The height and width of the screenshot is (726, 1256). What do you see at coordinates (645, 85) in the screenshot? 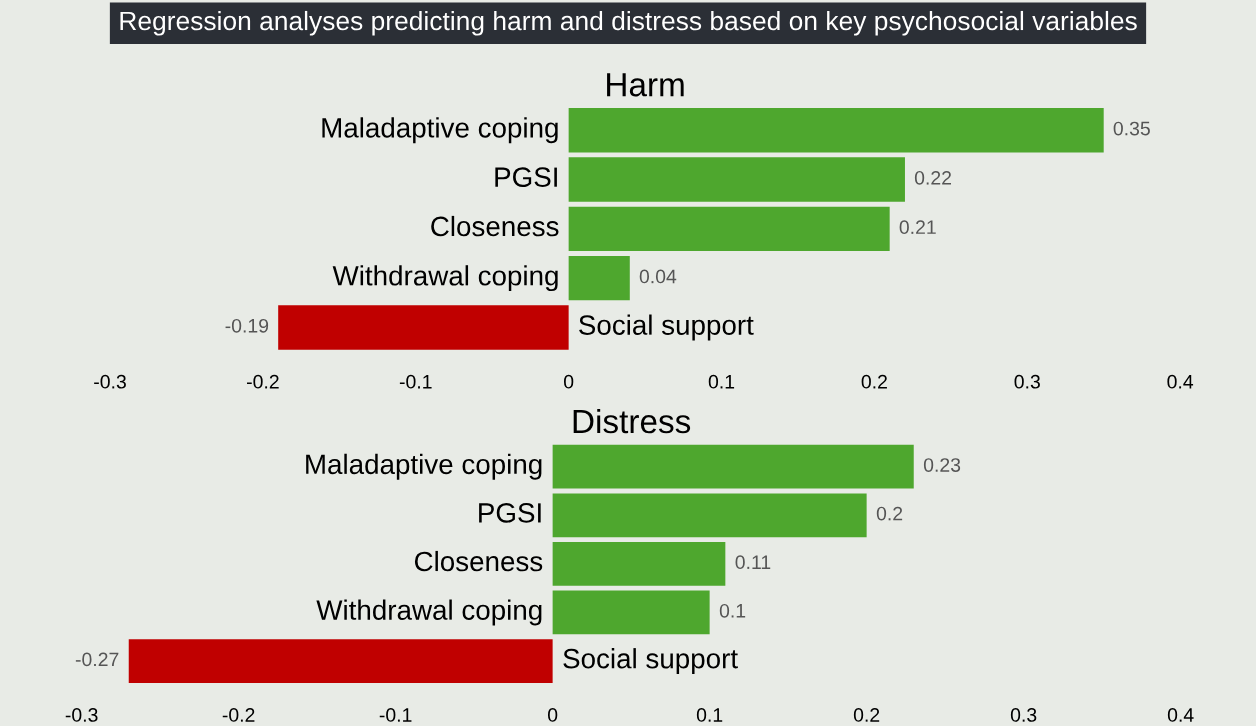
I see `chart-subtitle: Harm` at bounding box center [645, 85].